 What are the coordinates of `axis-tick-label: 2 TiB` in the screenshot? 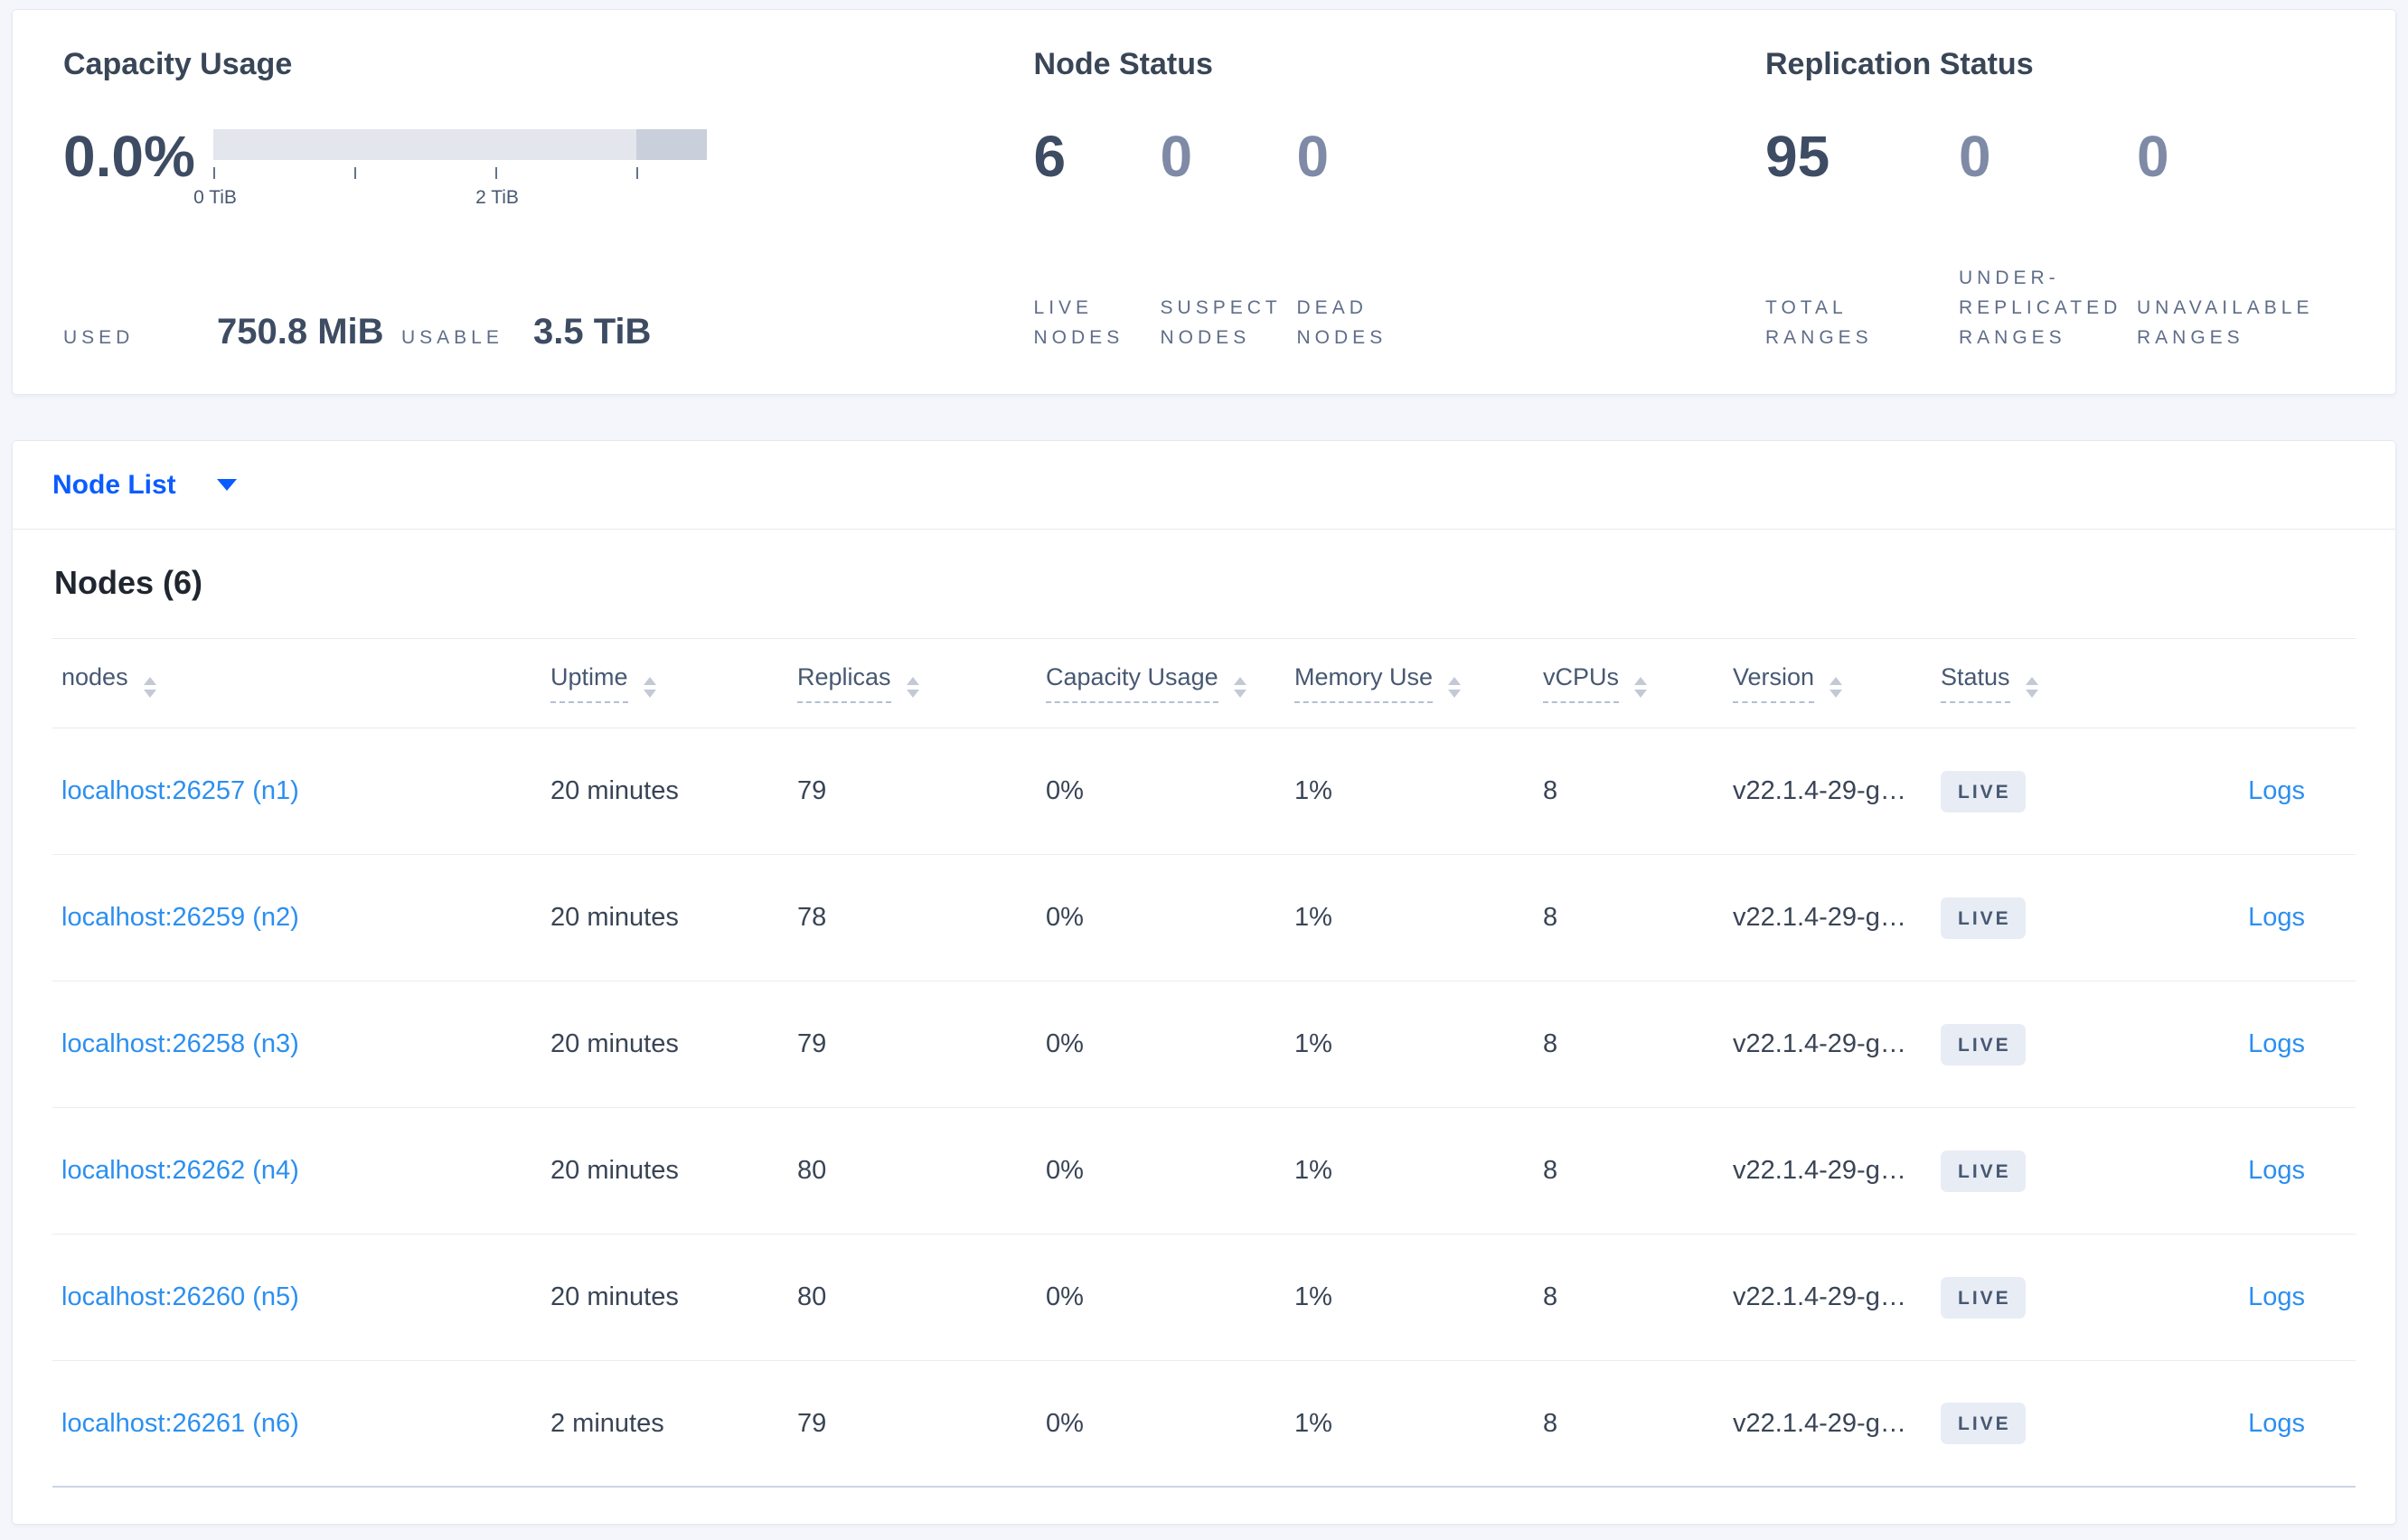 It's located at (497, 197).